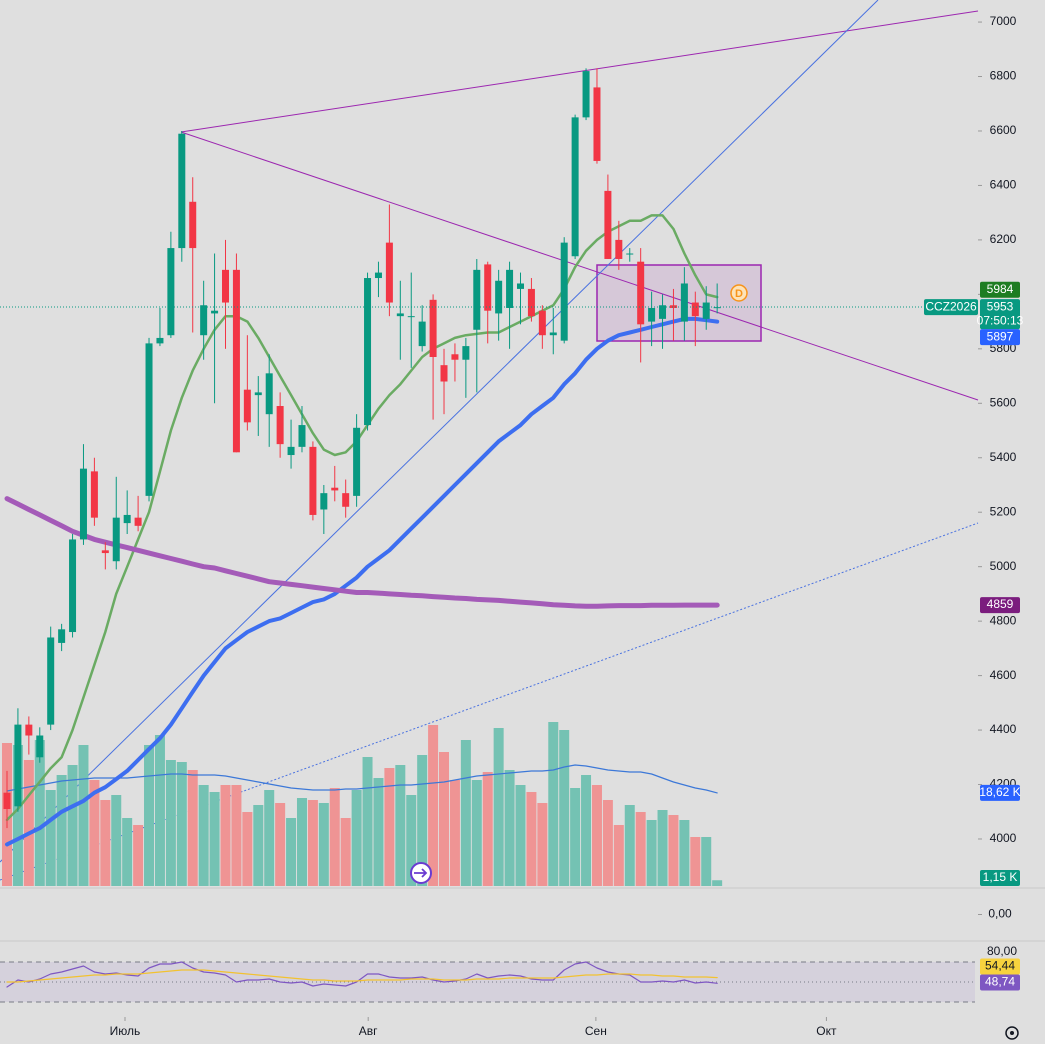  I want to click on tag-label: 18,62 K, so click(999, 792).